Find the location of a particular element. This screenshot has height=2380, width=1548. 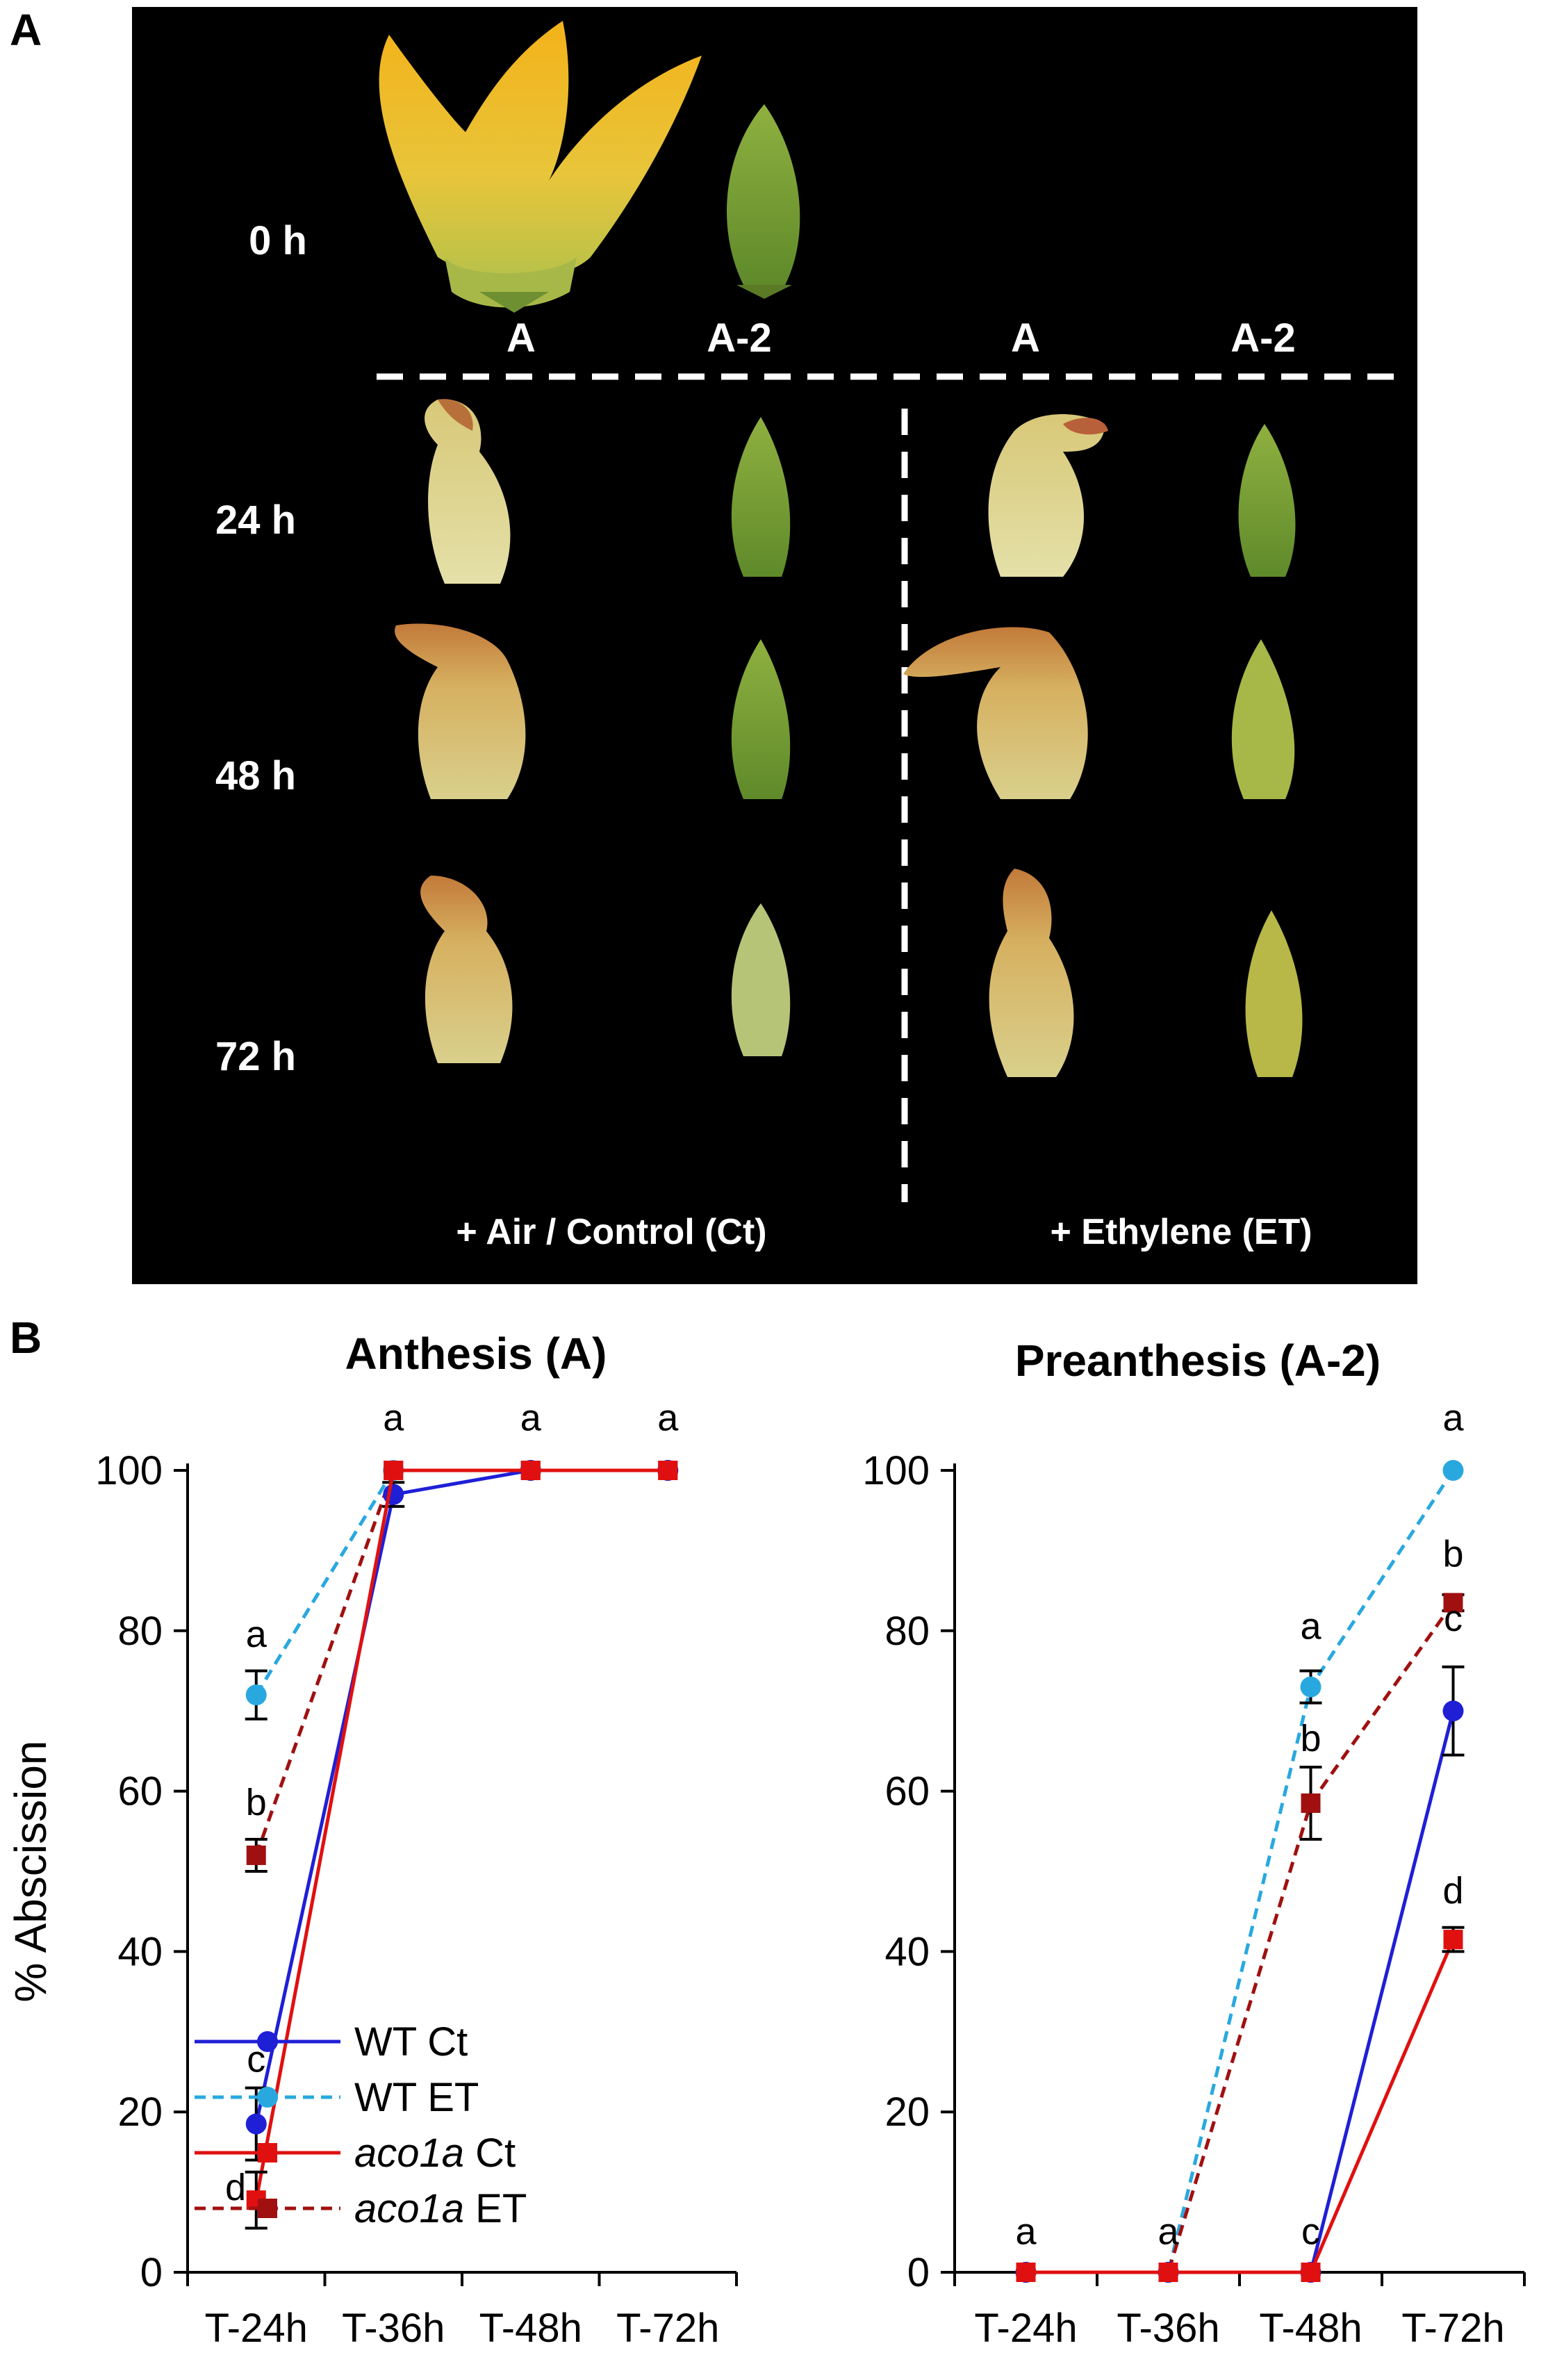

anthesis-y-tick-label: 40 is located at coordinates (140, 1951).